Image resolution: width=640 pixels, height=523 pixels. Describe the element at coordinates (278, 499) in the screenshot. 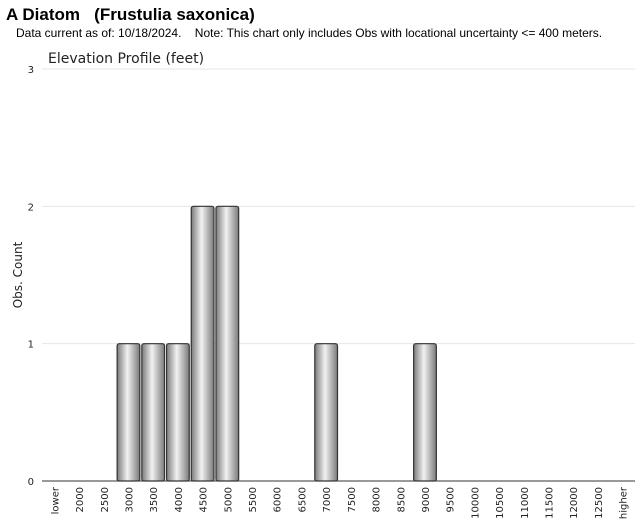

I see `x-tick-label: 6000` at that location.